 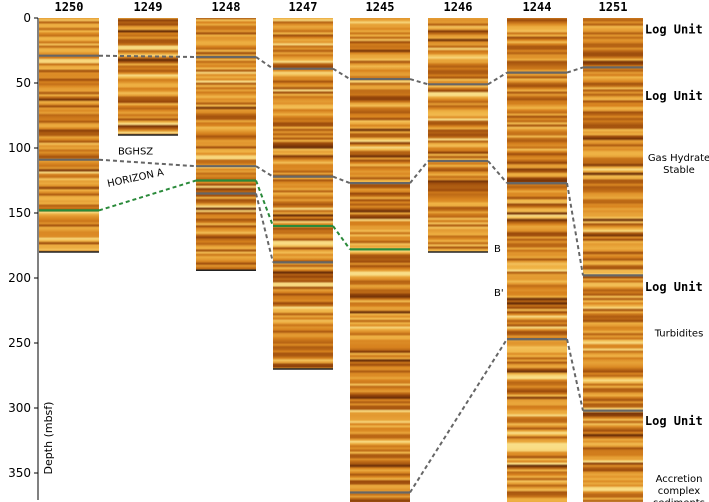 What do you see at coordinates (19, 343) in the screenshot?
I see `depth-tick-label-250: 250` at bounding box center [19, 343].